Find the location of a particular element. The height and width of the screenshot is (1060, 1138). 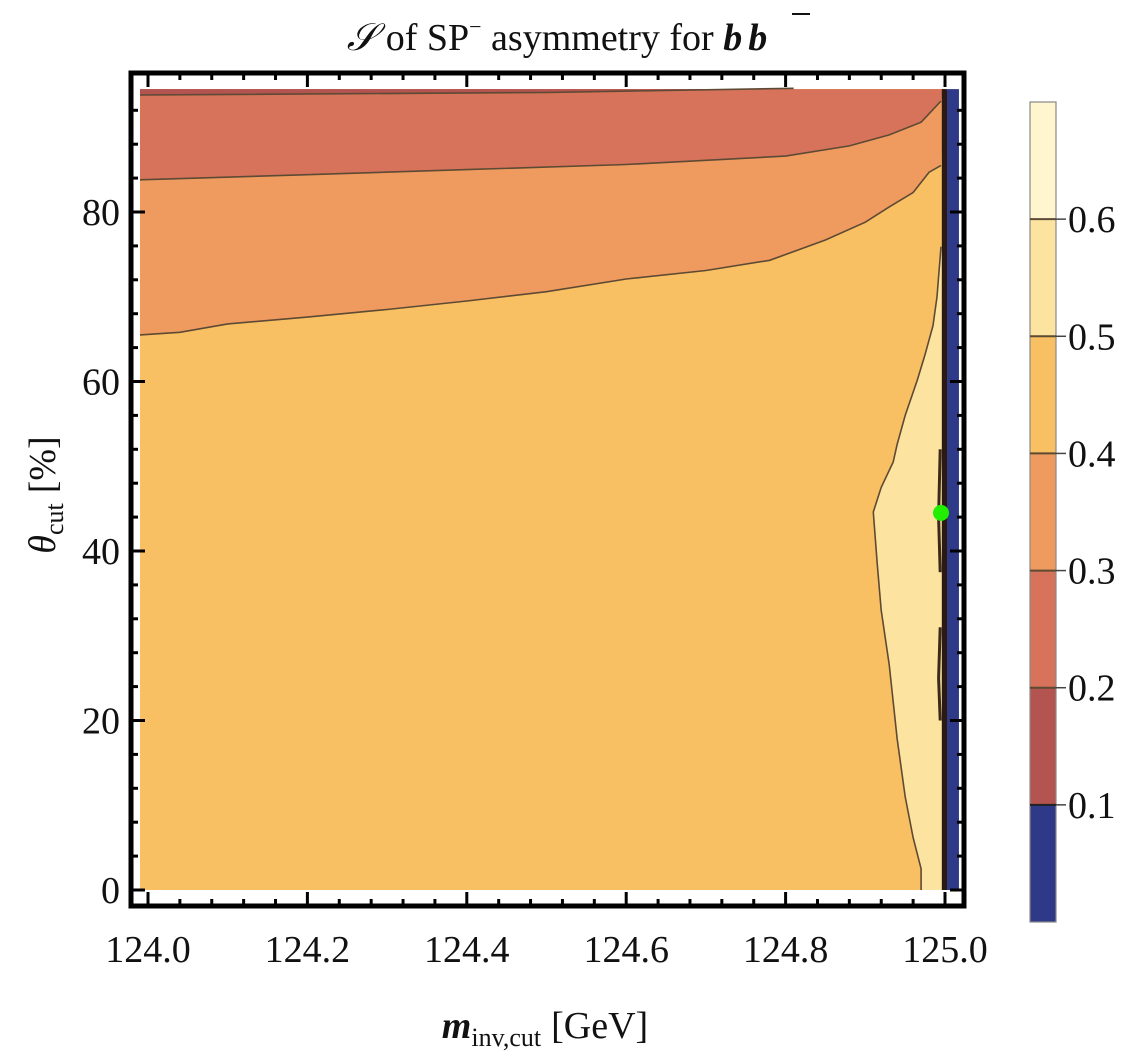

optimum-marker is located at coordinates (941, 512).